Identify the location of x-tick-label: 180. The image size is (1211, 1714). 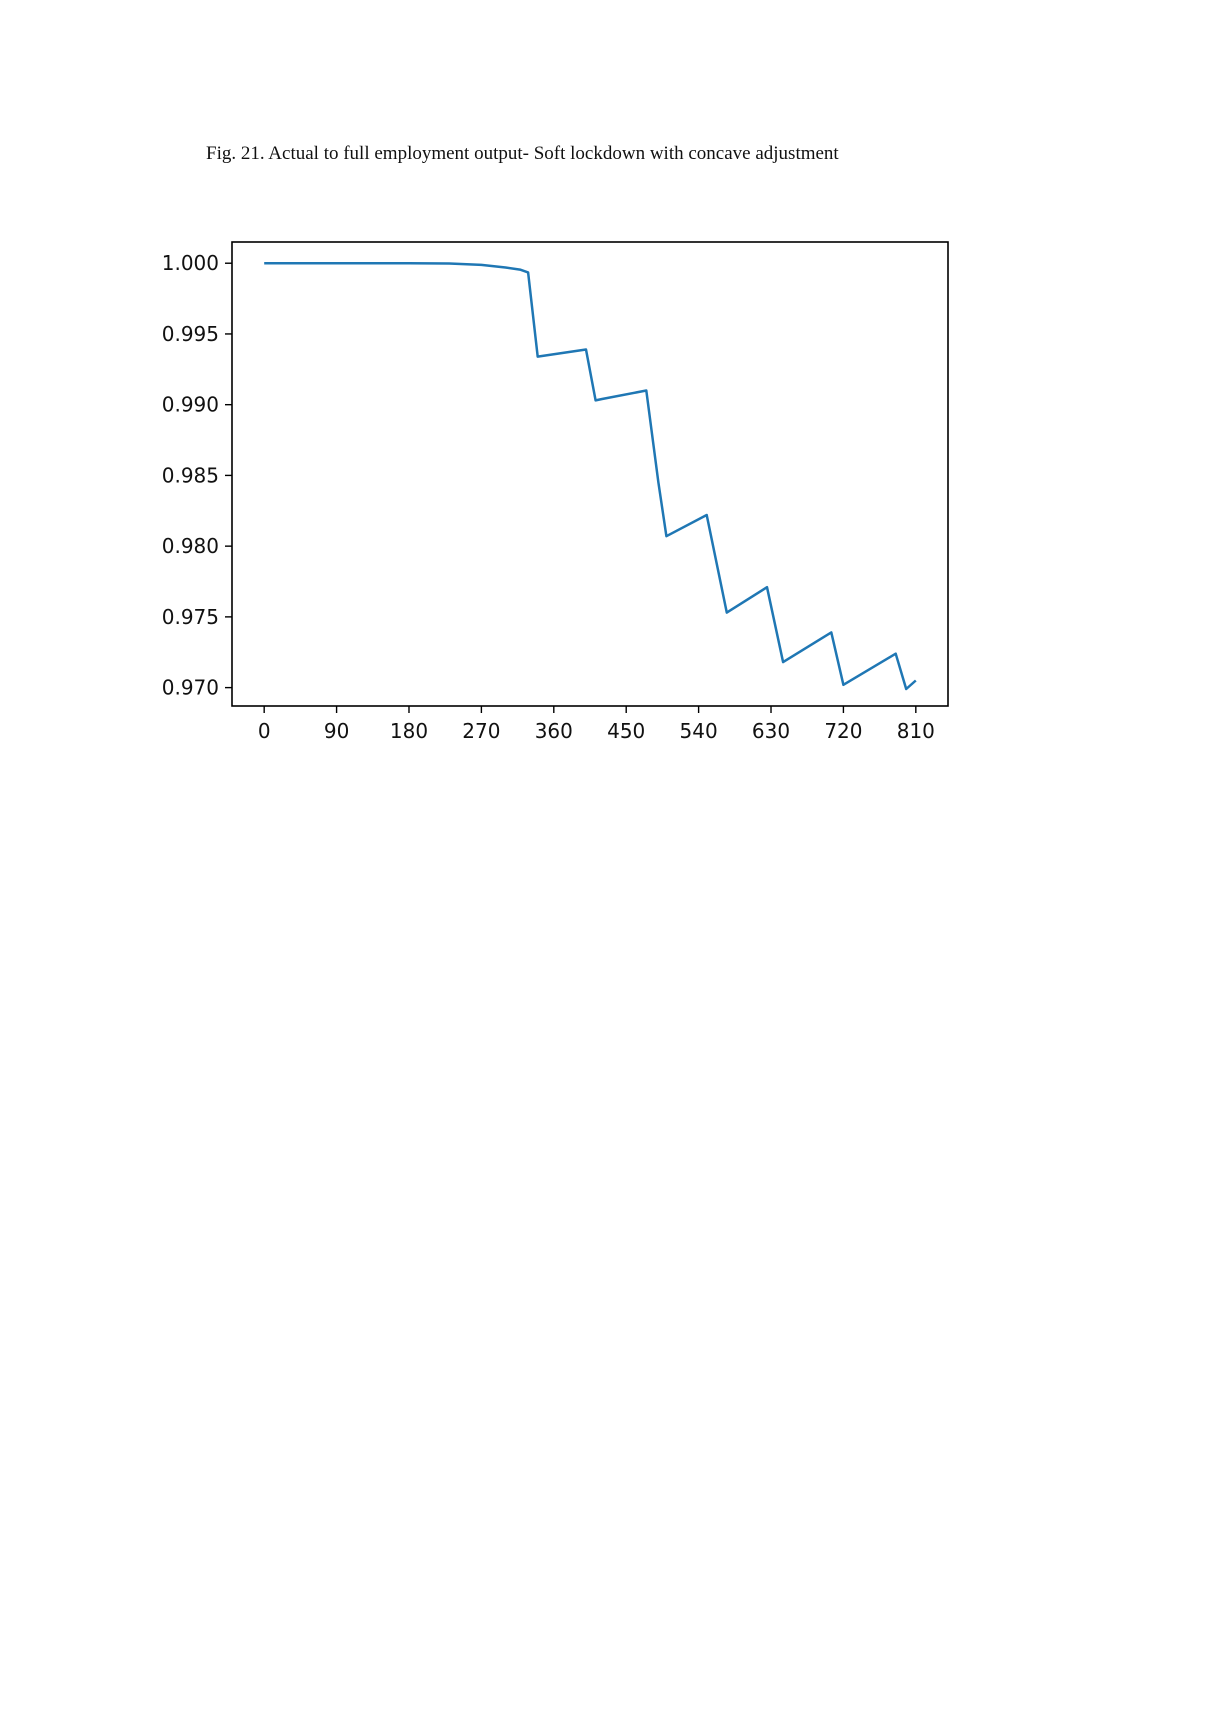
(409, 731).